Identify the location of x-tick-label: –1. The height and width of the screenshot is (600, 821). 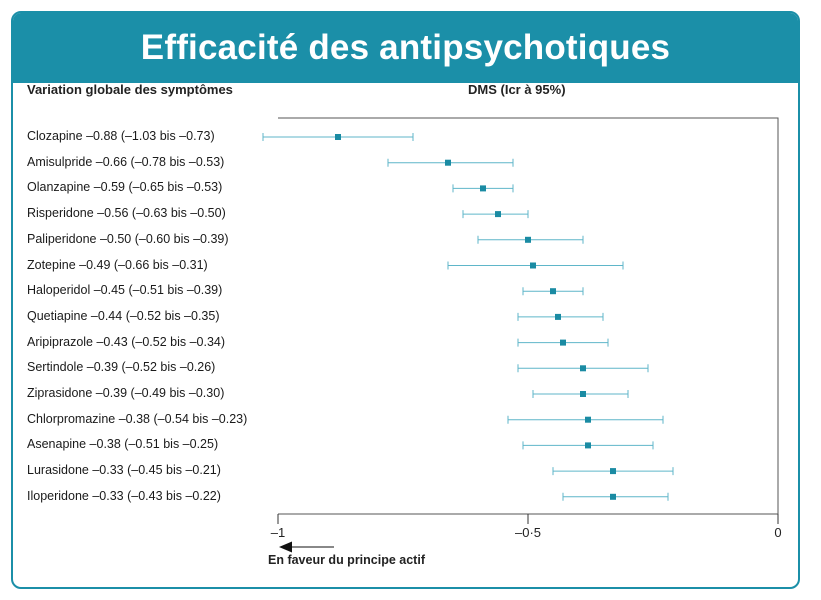
(278, 532).